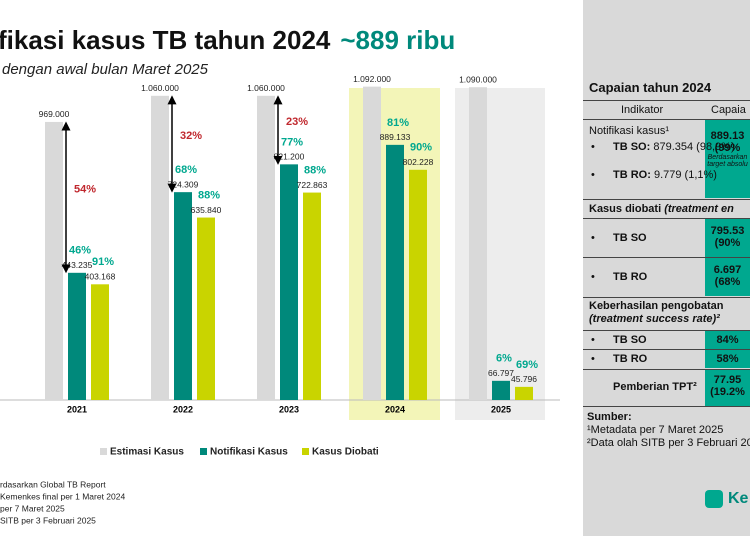 The height and width of the screenshot is (536, 750). Describe the element at coordinates (183, 409) in the screenshot. I see `x-tick-label: 2022` at that location.